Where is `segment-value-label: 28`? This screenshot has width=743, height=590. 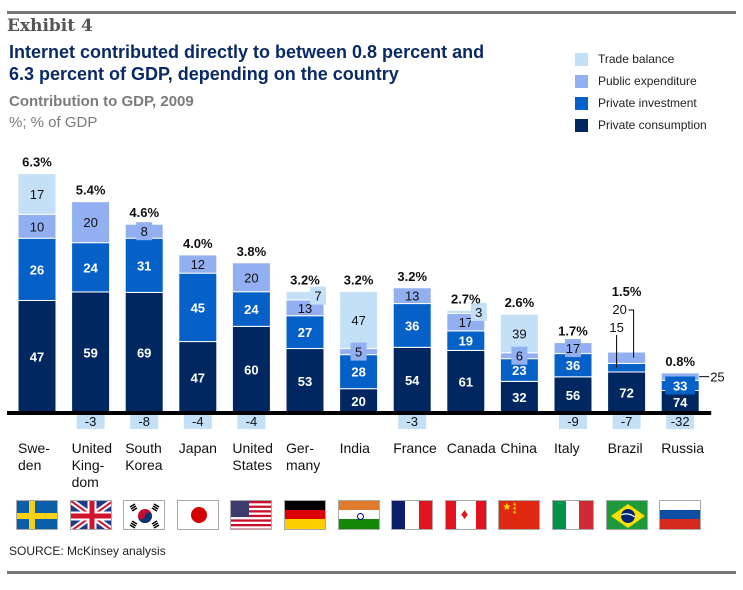 segment-value-label: 28 is located at coordinates (358, 372).